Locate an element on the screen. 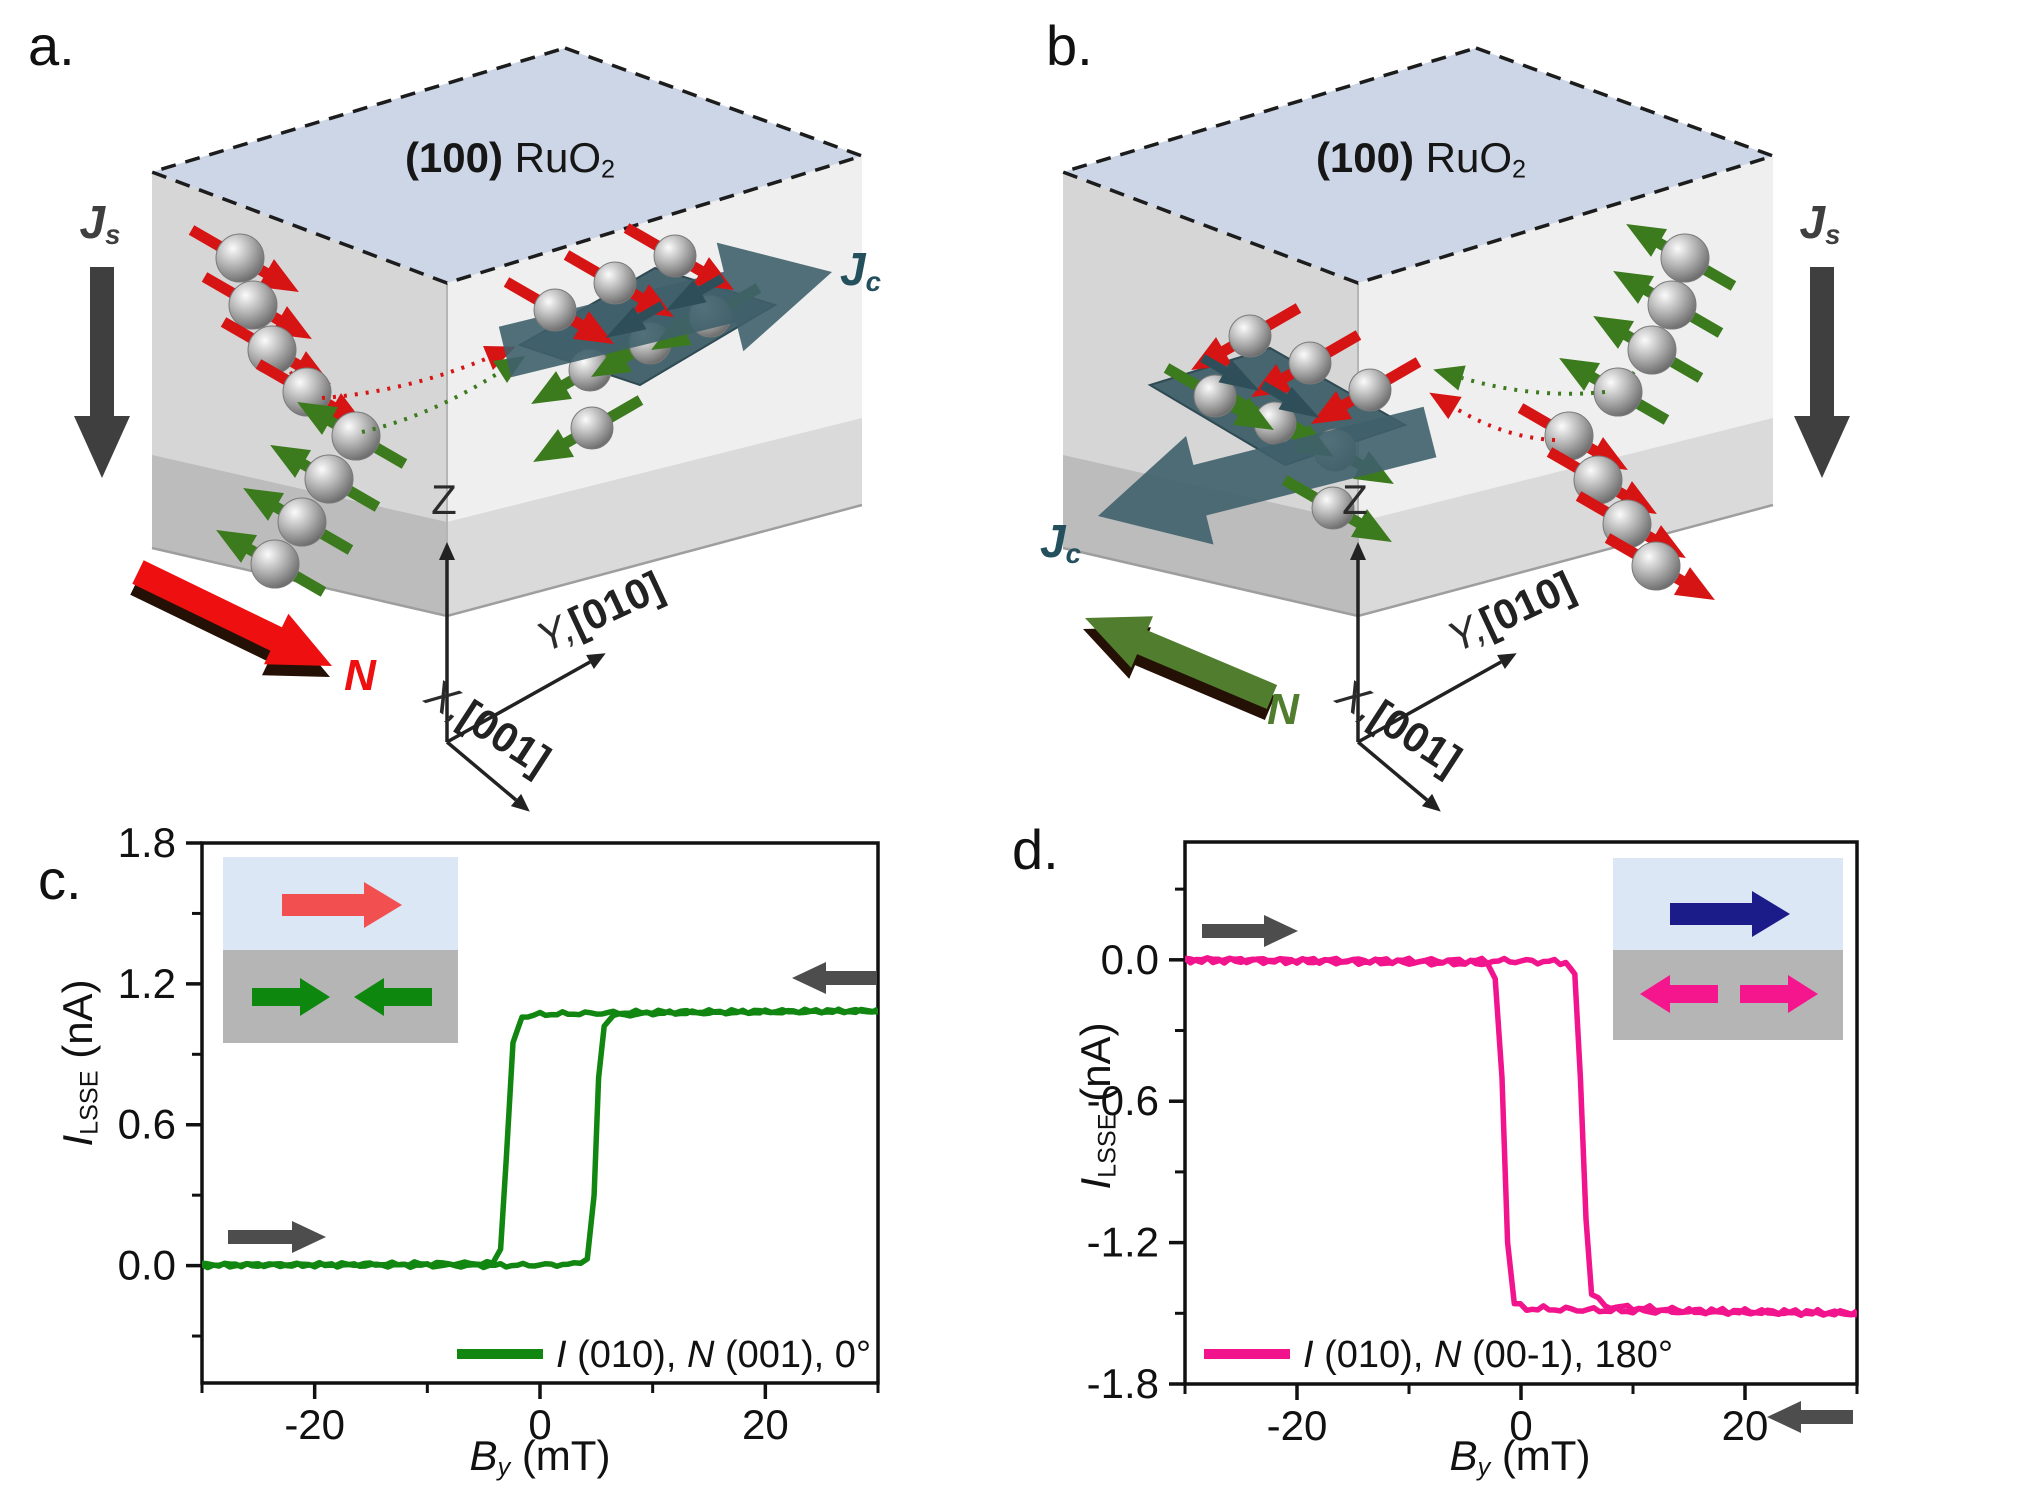  z-axis-label-a: Z is located at coordinates (444, 499).